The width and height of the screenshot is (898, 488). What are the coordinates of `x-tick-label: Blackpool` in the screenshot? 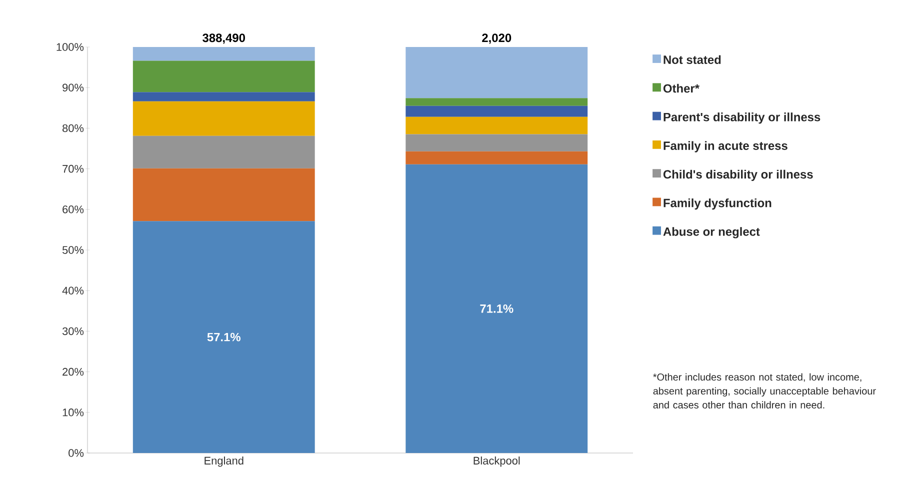 It's located at (497, 461).